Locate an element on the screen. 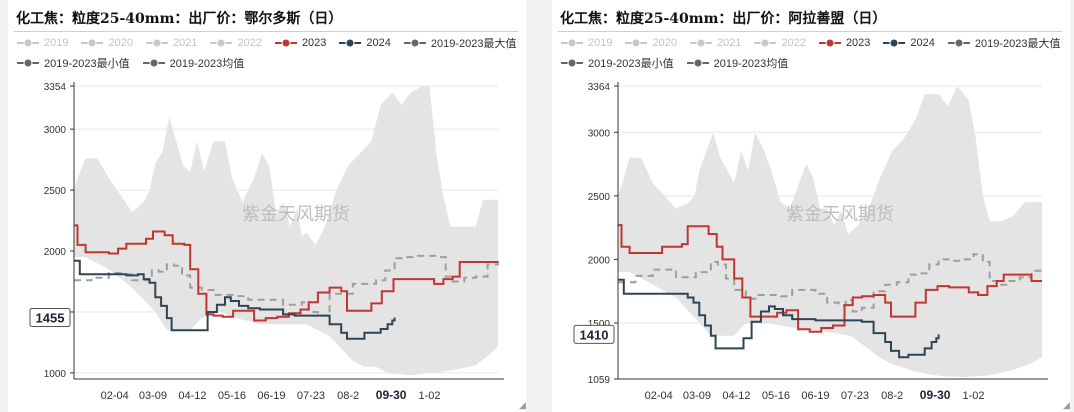  y-tick-label: 1059 is located at coordinates (599, 380).